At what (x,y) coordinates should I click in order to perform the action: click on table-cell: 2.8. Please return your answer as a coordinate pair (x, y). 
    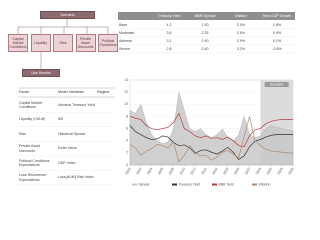
    Looking at the image, I should click on (169, 48).